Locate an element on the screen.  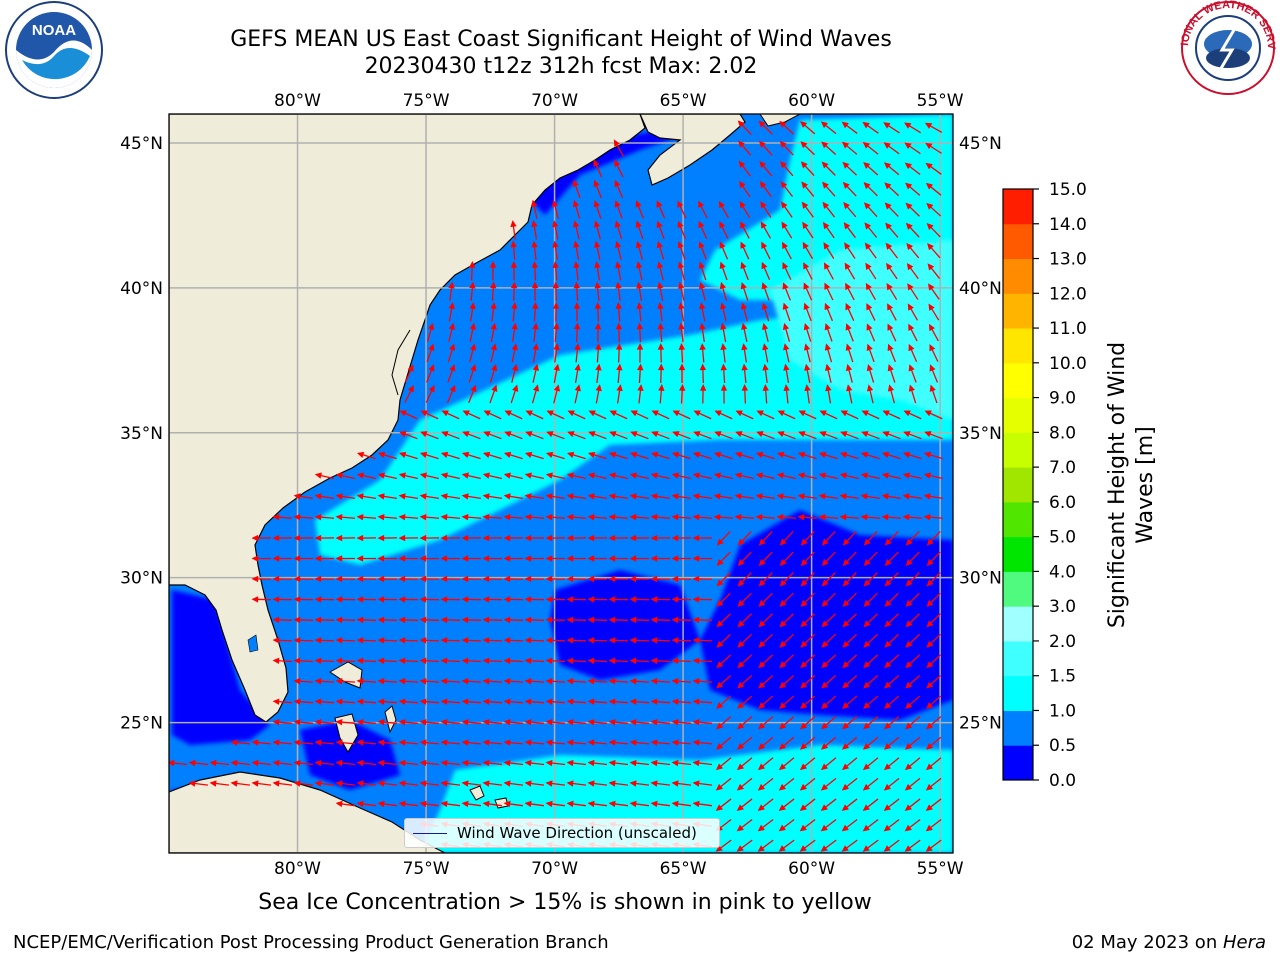
colorbar-tick-4: 2.0 is located at coordinates (1062, 642).